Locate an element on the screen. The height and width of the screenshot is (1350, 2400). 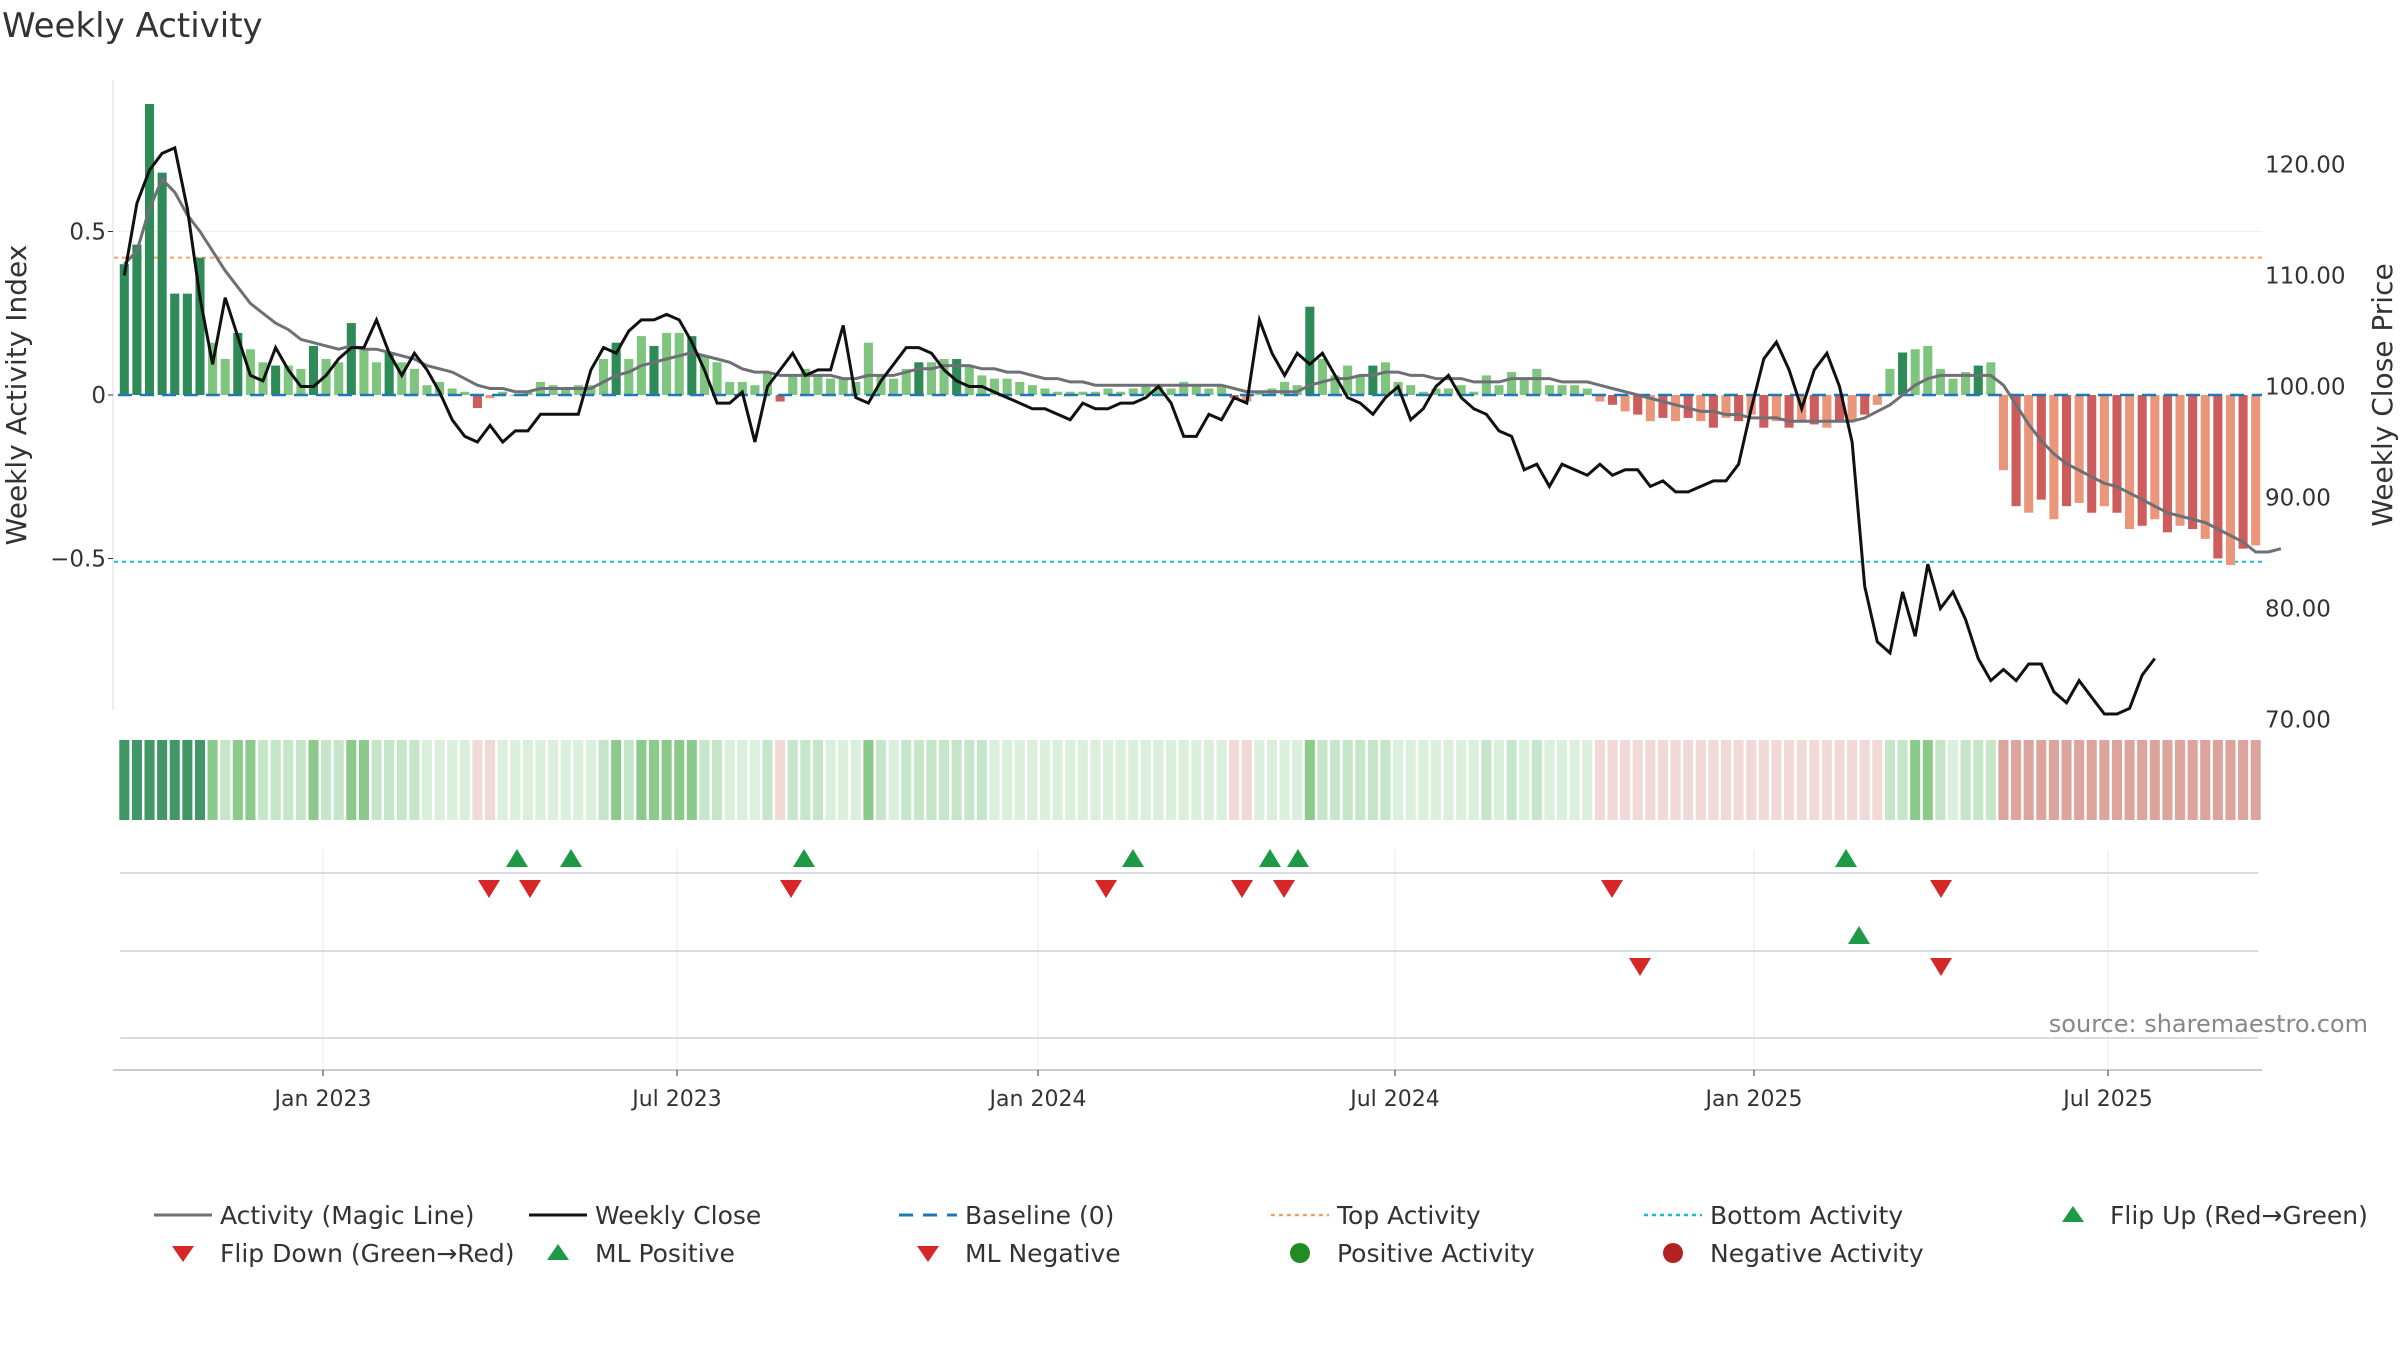
legend-item-magic: Activity (Magic Line) is located at coordinates (312, 1215).